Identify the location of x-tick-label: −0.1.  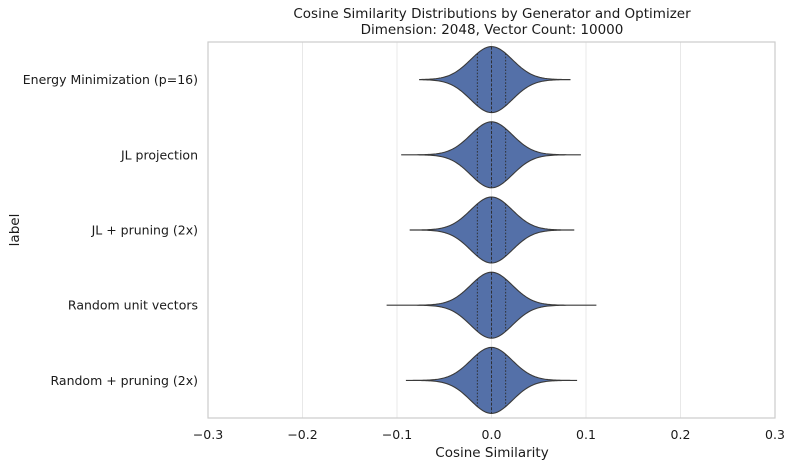
(397, 434).